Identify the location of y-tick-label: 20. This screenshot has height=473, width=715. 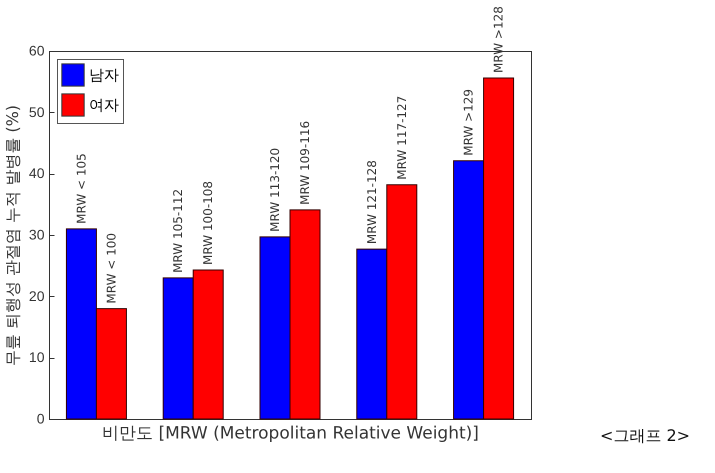
(36, 296).